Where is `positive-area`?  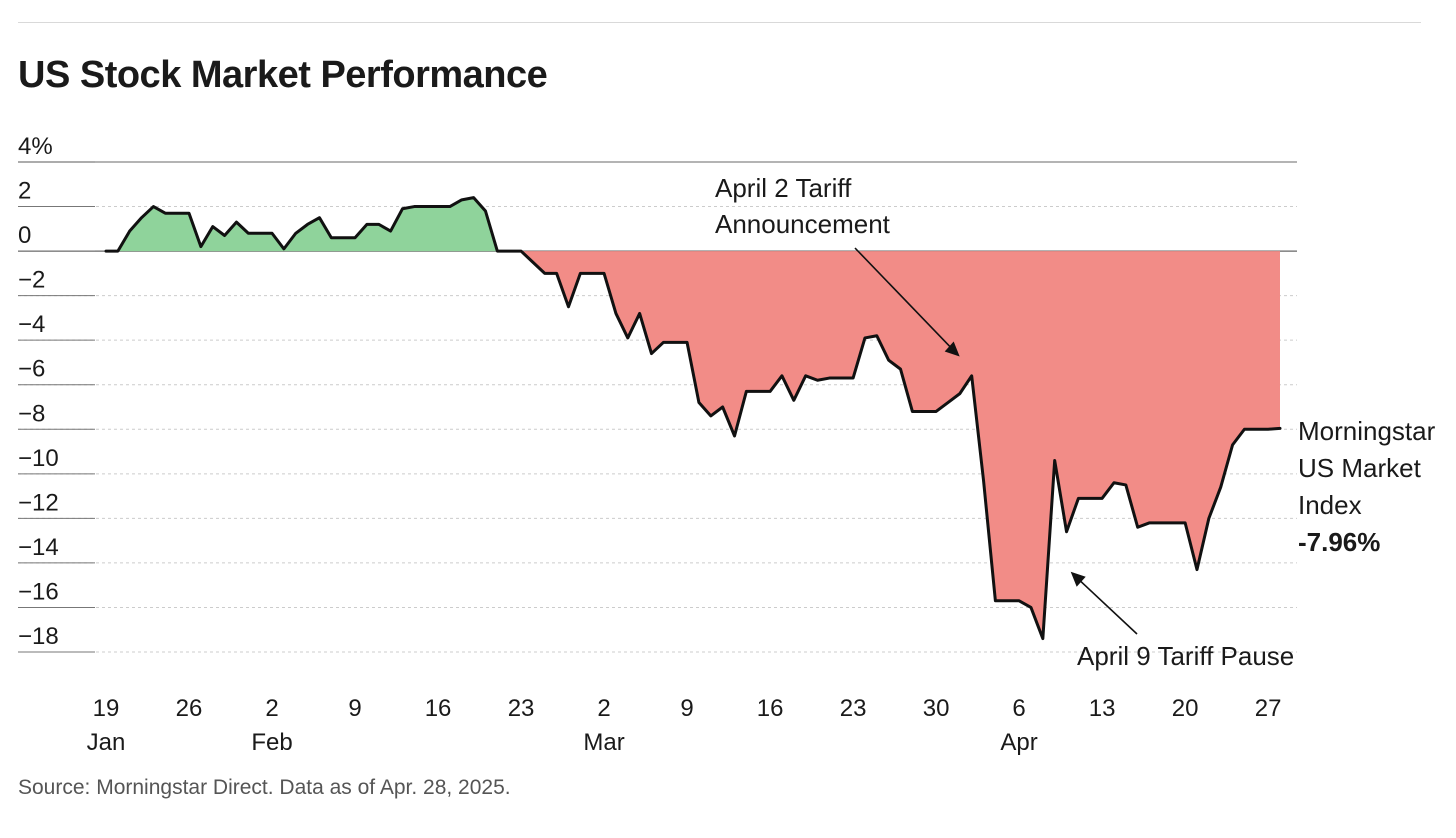
positive-area is located at coordinates (314, 224).